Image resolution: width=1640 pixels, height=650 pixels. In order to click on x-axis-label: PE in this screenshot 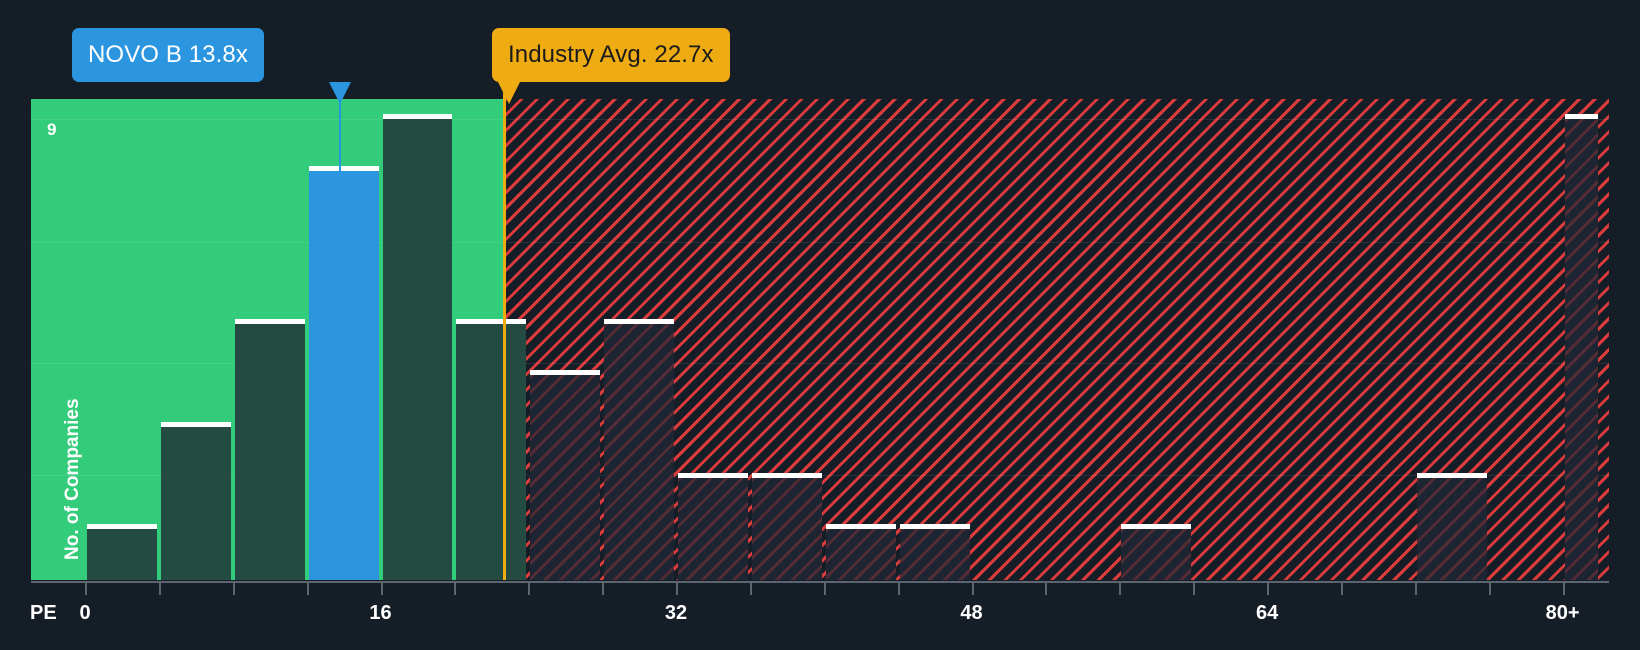, I will do `click(43, 613)`.